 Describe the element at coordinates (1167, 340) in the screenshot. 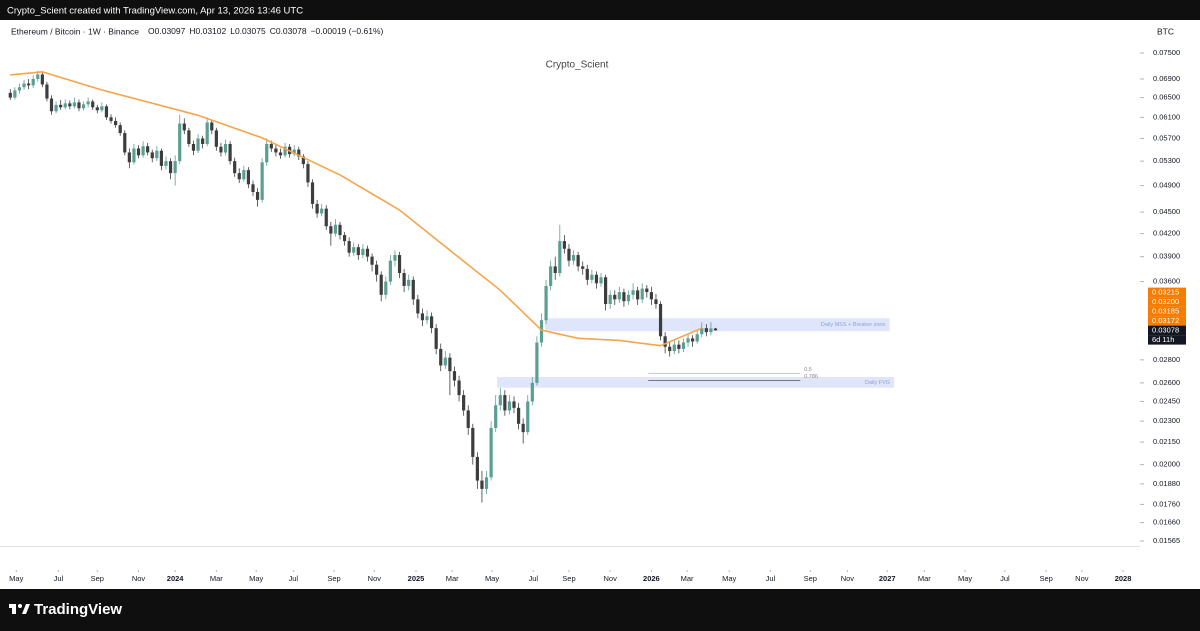

I see `countdown-box` at that location.